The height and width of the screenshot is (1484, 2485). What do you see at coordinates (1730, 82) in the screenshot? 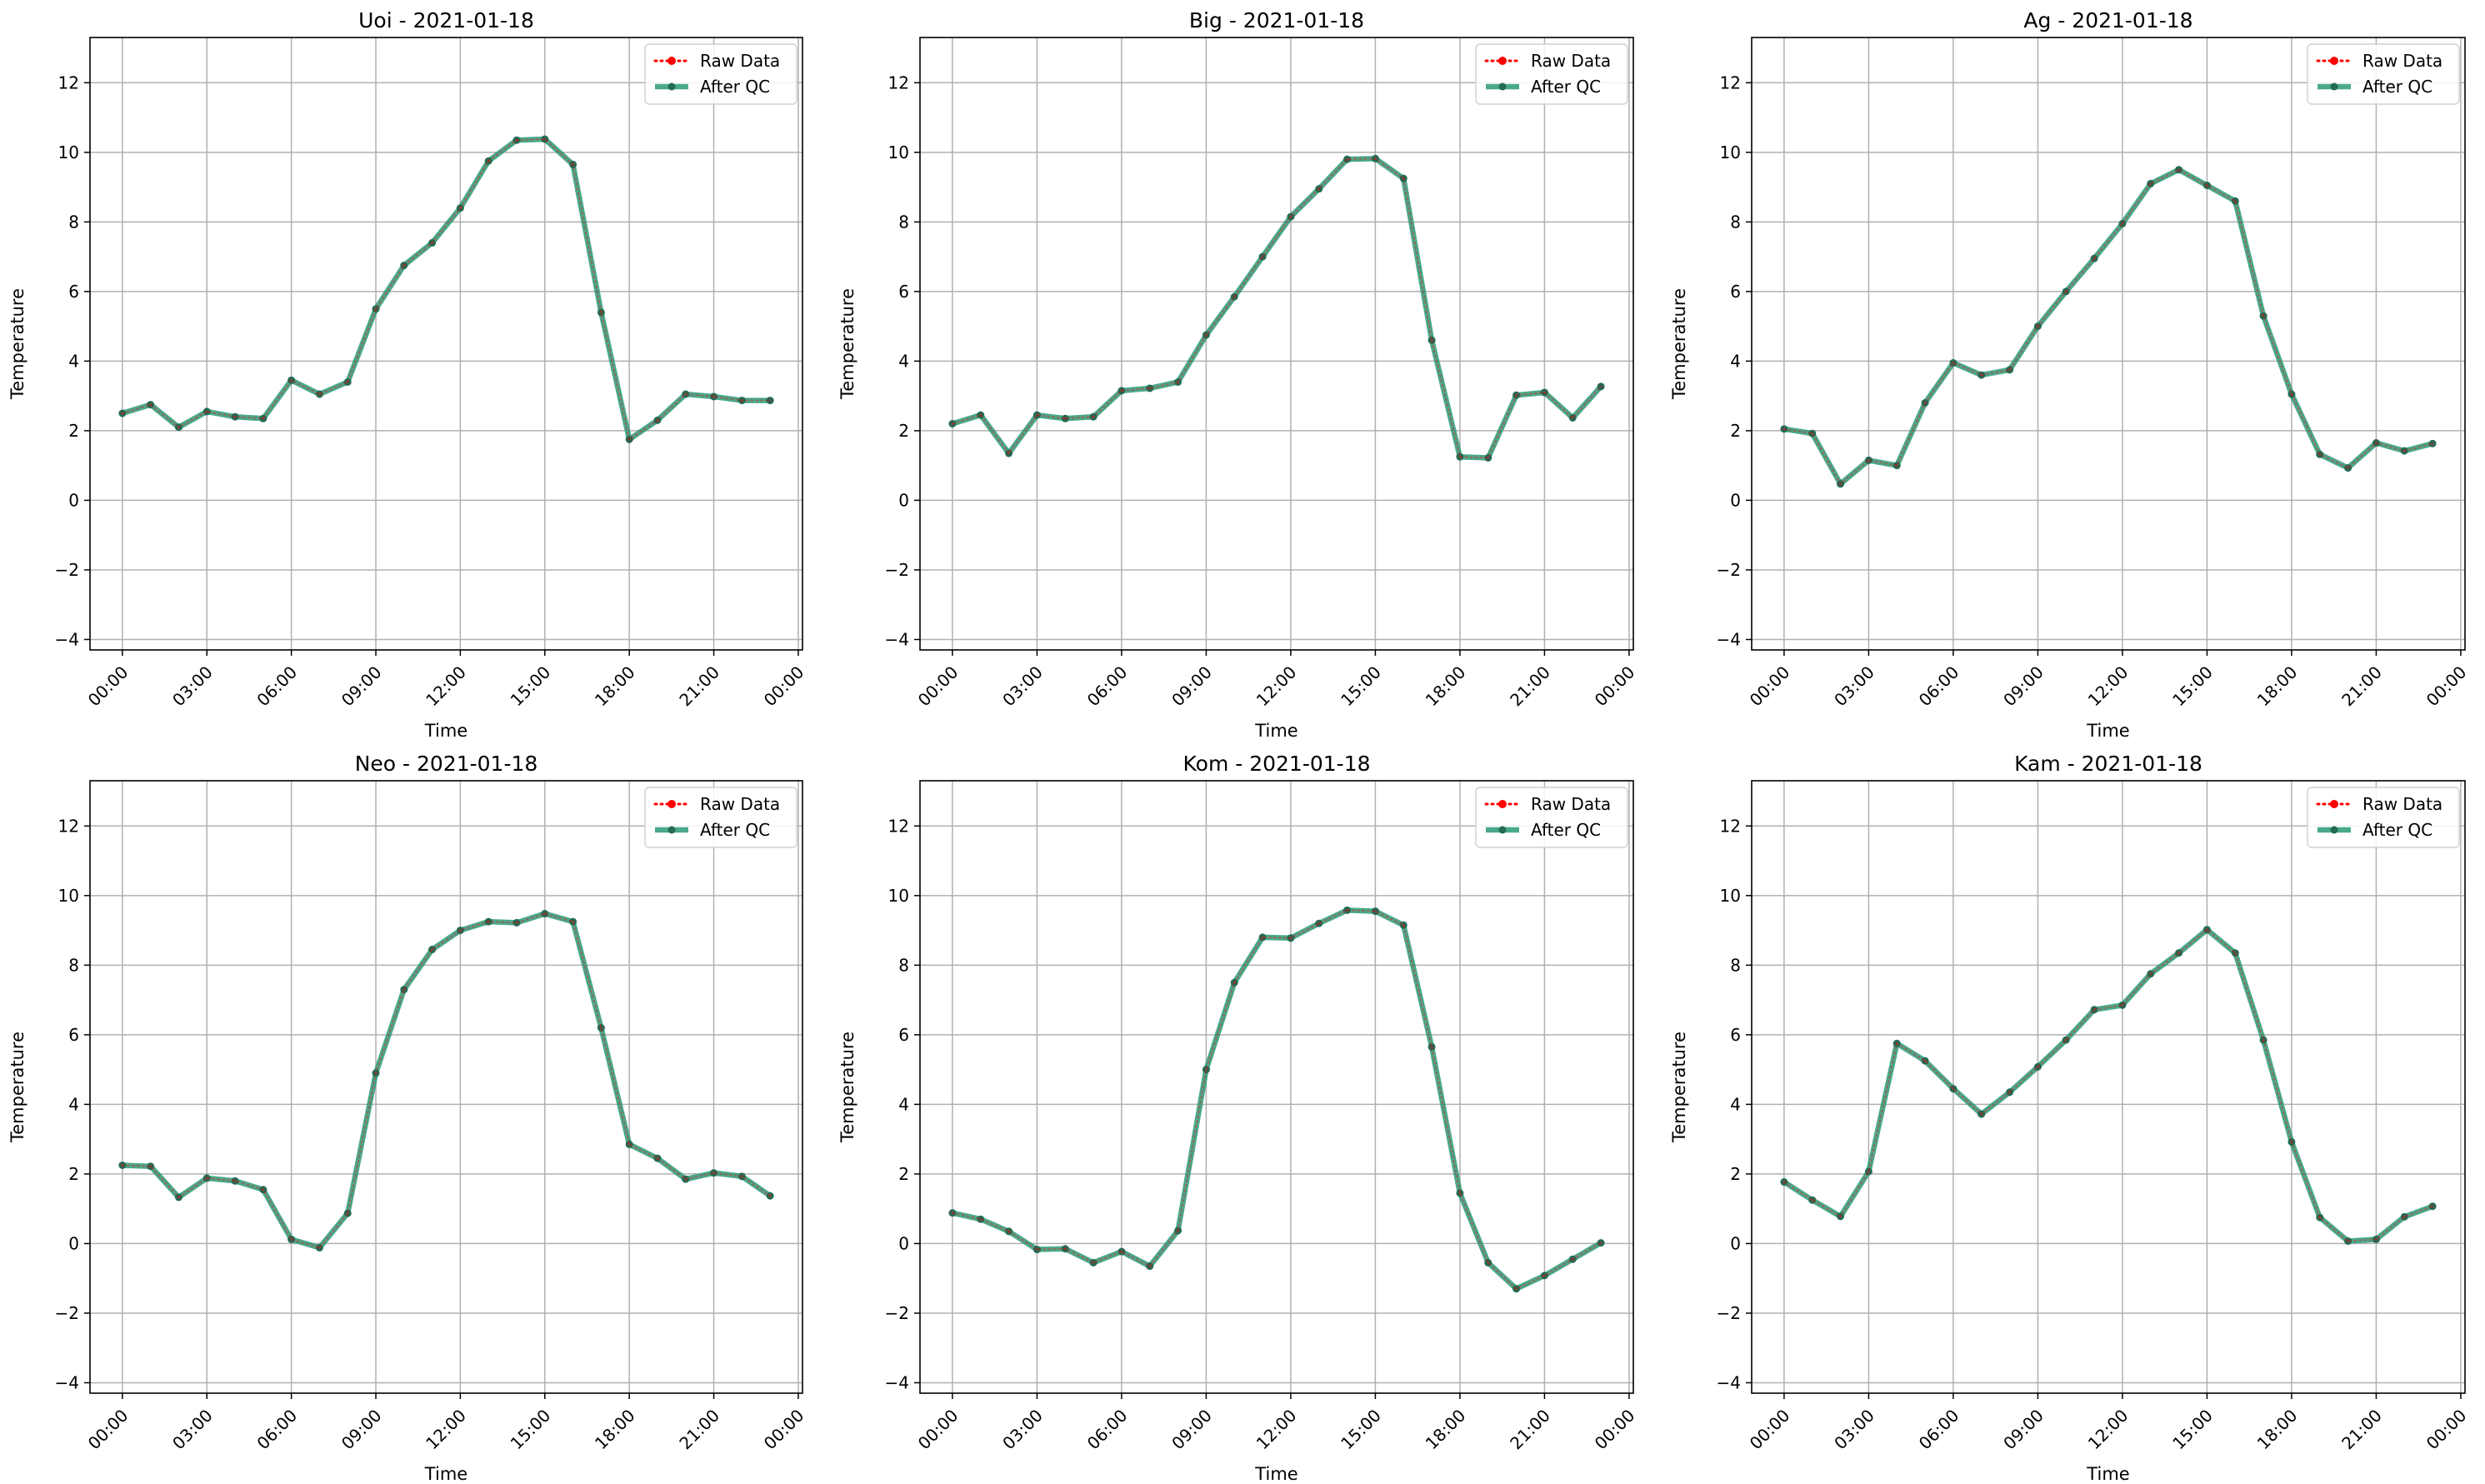
I see `y-tick-label: 12` at bounding box center [1730, 82].